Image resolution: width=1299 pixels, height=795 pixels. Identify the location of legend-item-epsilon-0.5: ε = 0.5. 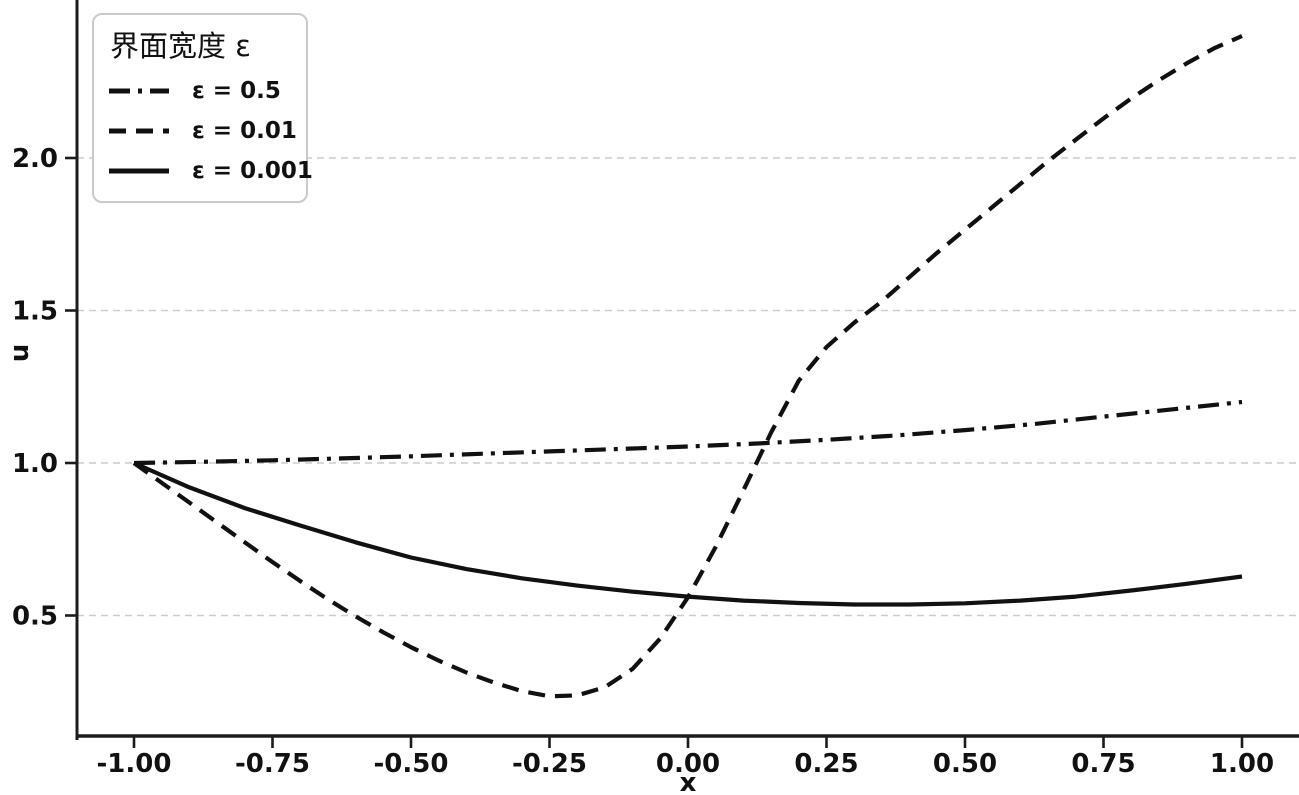
(201, 91).